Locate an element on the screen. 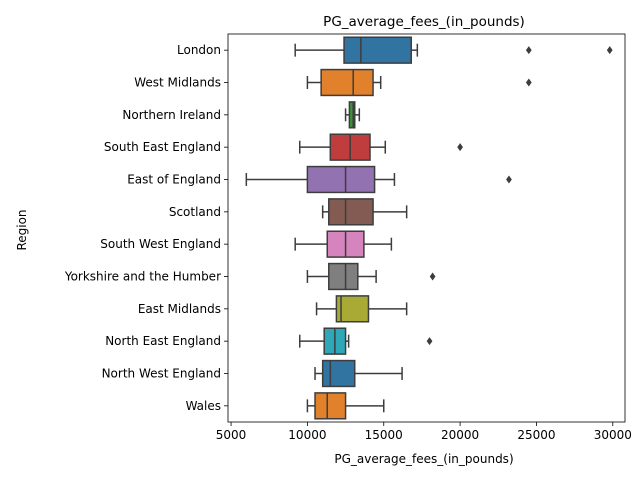 The image size is (640, 480). y-tick-label: London is located at coordinates (199, 50).